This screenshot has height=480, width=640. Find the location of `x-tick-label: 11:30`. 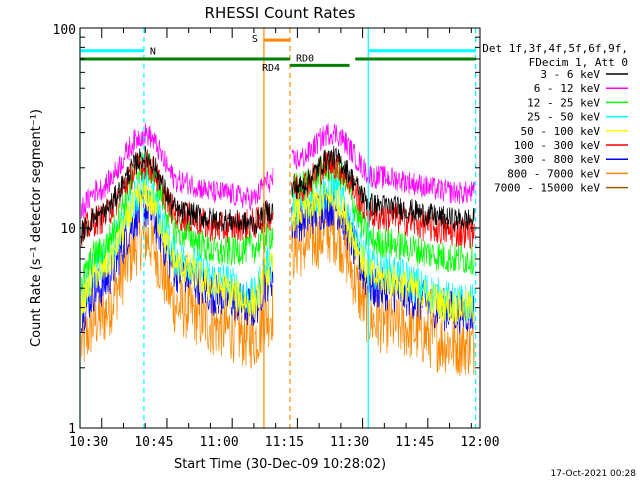

x-tick-label: 11:30 is located at coordinates (349, 442).